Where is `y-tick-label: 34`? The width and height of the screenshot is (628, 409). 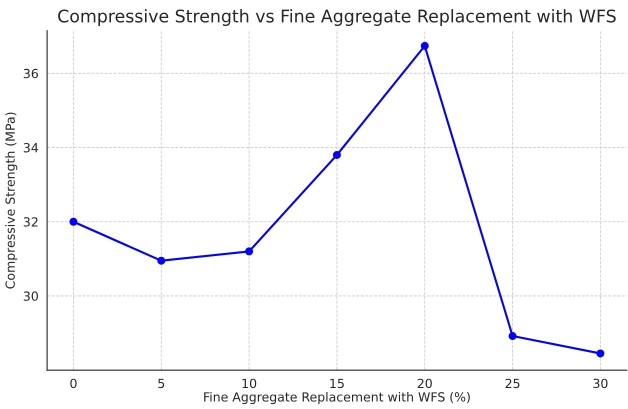
y-tick-label: 34 is located at coordinates (31, 147).